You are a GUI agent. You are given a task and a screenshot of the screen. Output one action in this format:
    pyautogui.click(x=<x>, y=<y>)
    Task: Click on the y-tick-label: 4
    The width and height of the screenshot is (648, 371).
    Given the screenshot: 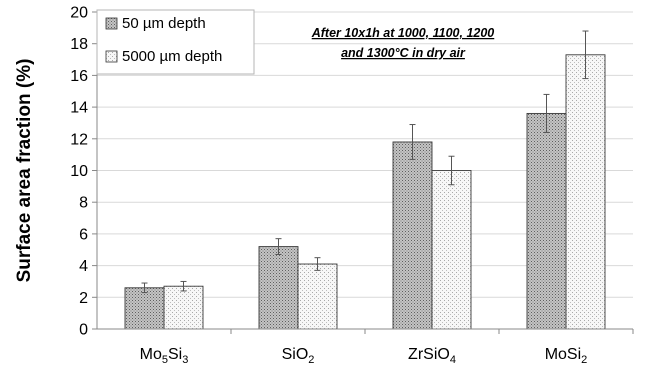 What is the action you would take?
    pyautogui.click(x=83, y=266)
    